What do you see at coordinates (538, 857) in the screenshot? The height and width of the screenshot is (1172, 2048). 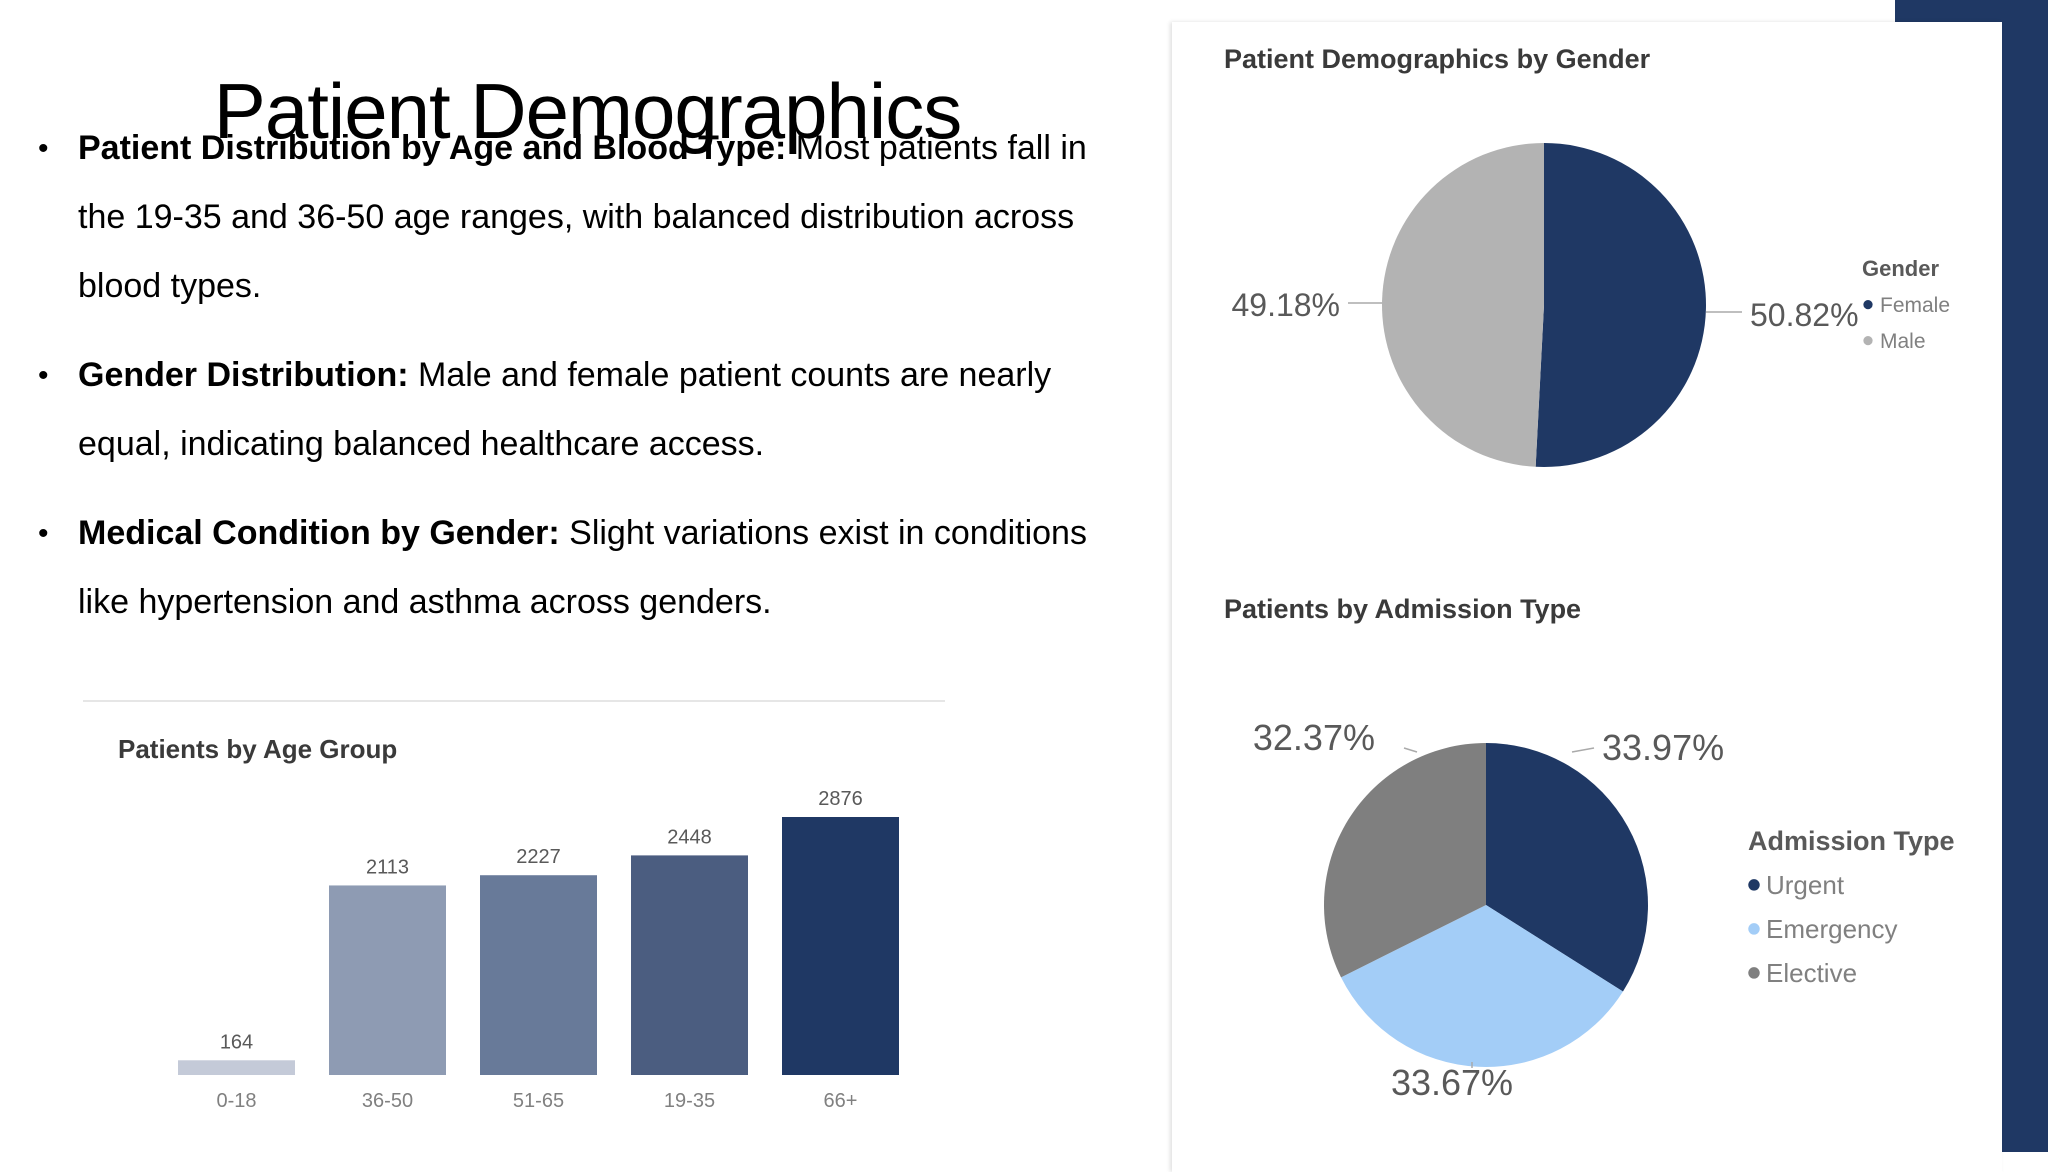 I see `bar-value-label: 2227` at bounding box center [538, 857].